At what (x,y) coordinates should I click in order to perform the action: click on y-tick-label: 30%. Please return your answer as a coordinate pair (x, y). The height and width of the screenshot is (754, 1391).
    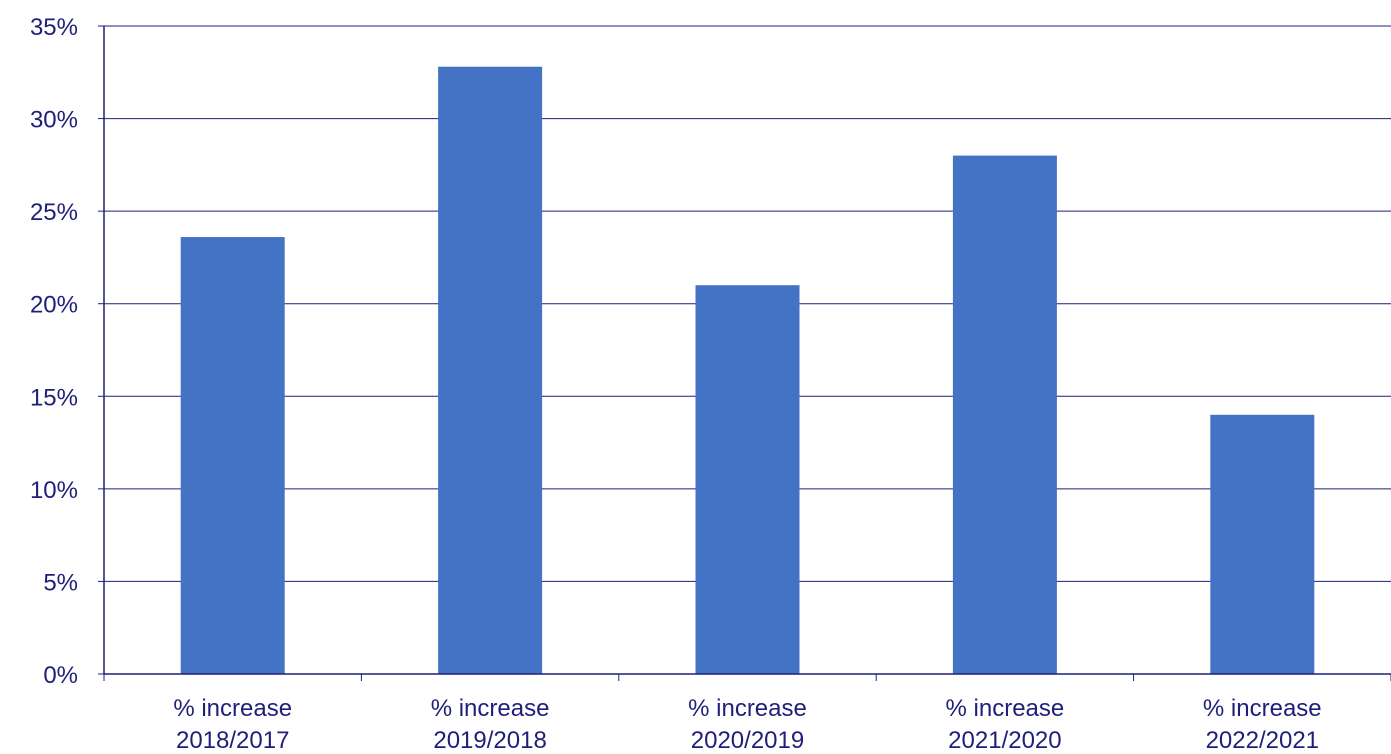
    Looking at the image, I should click on (54, 120).